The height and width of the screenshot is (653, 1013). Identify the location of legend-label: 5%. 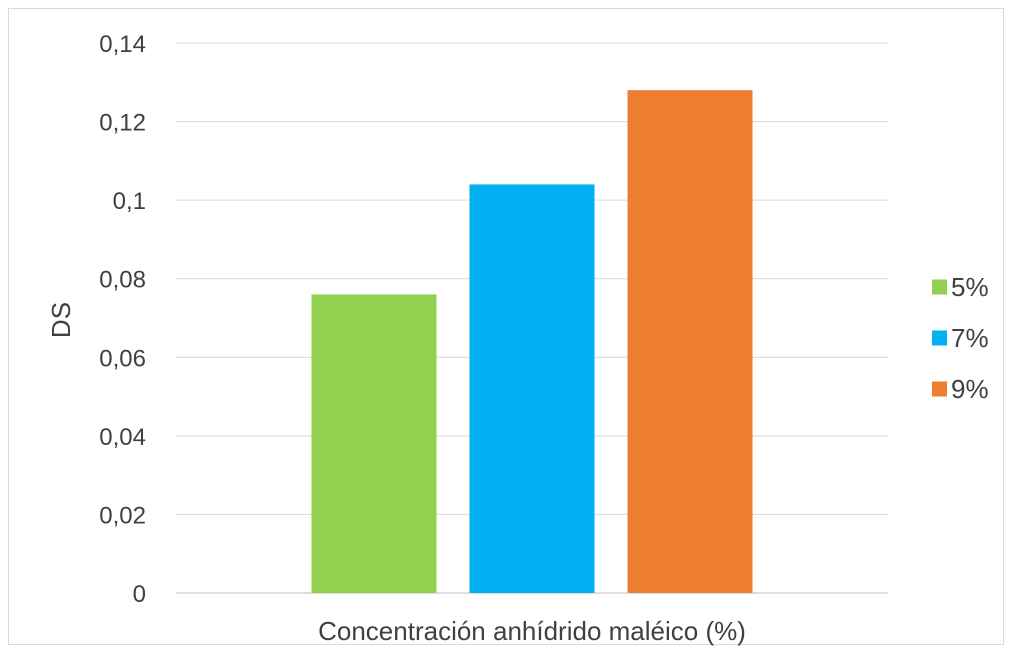
(970, 287).